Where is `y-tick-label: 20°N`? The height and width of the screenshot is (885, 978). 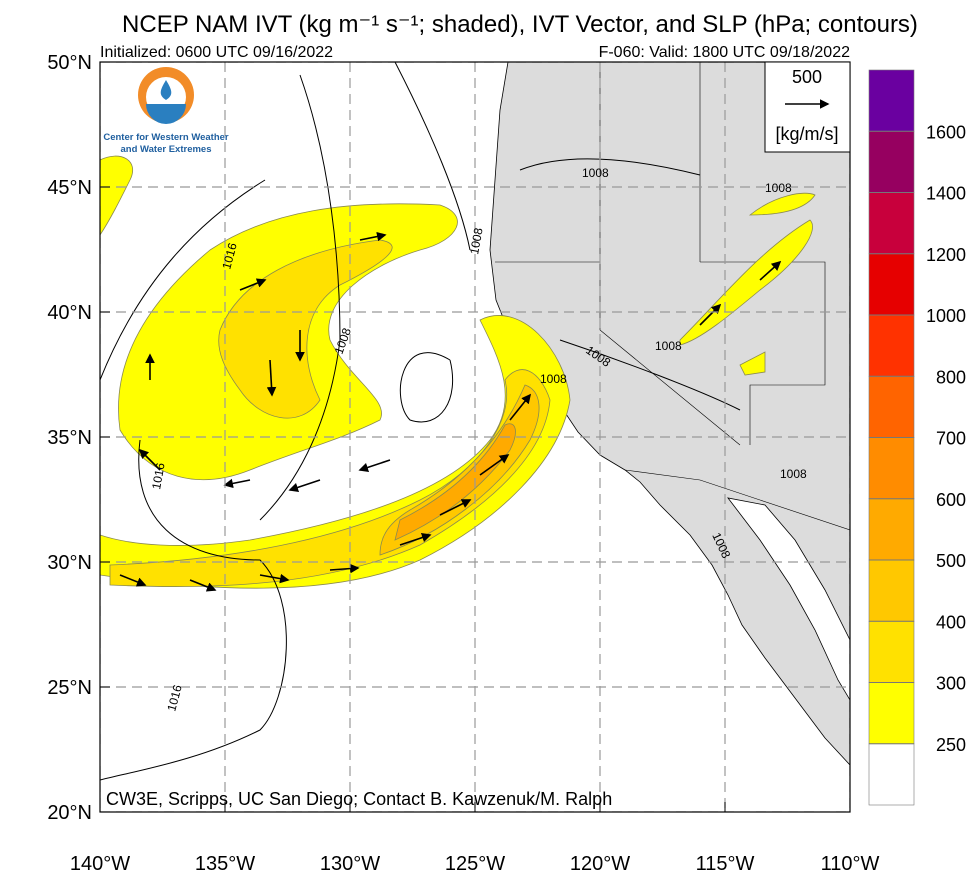 y-tick-label: 20°N is located at coordinates (69, 813).